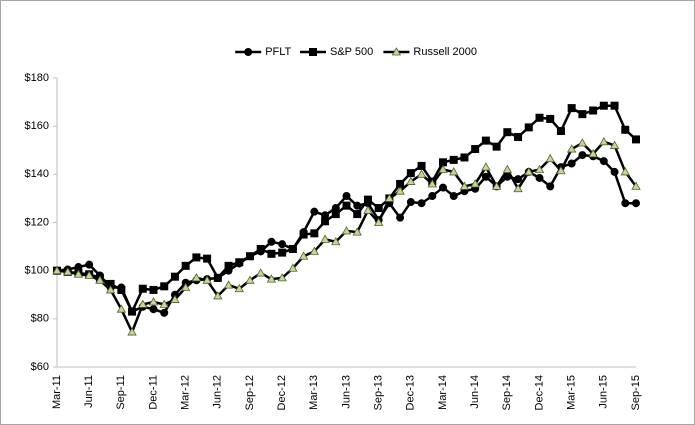 The height and width of the screenshot is (425, 695). What do you see at coordinates (37, 78) in the screenshot?
I see `y-tick-label: $180` at bounding box center [37, 78].